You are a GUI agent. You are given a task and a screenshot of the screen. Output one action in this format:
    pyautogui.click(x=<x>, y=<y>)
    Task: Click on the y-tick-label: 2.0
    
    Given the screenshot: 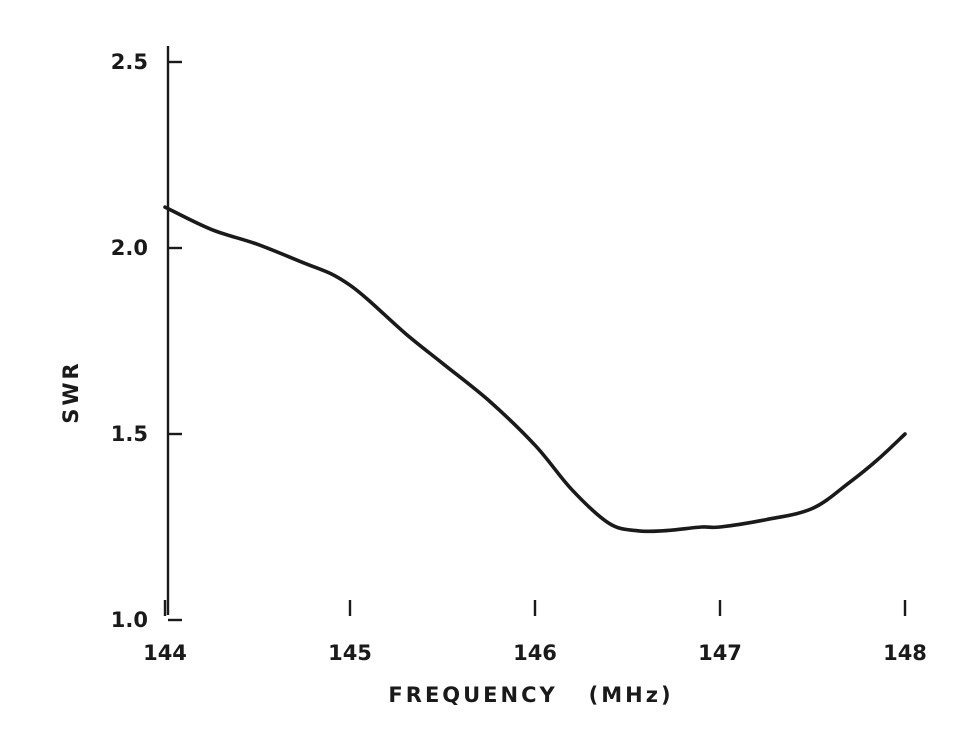 What is the action you would take?
    pyautogui.click(x=129, y=248)
    